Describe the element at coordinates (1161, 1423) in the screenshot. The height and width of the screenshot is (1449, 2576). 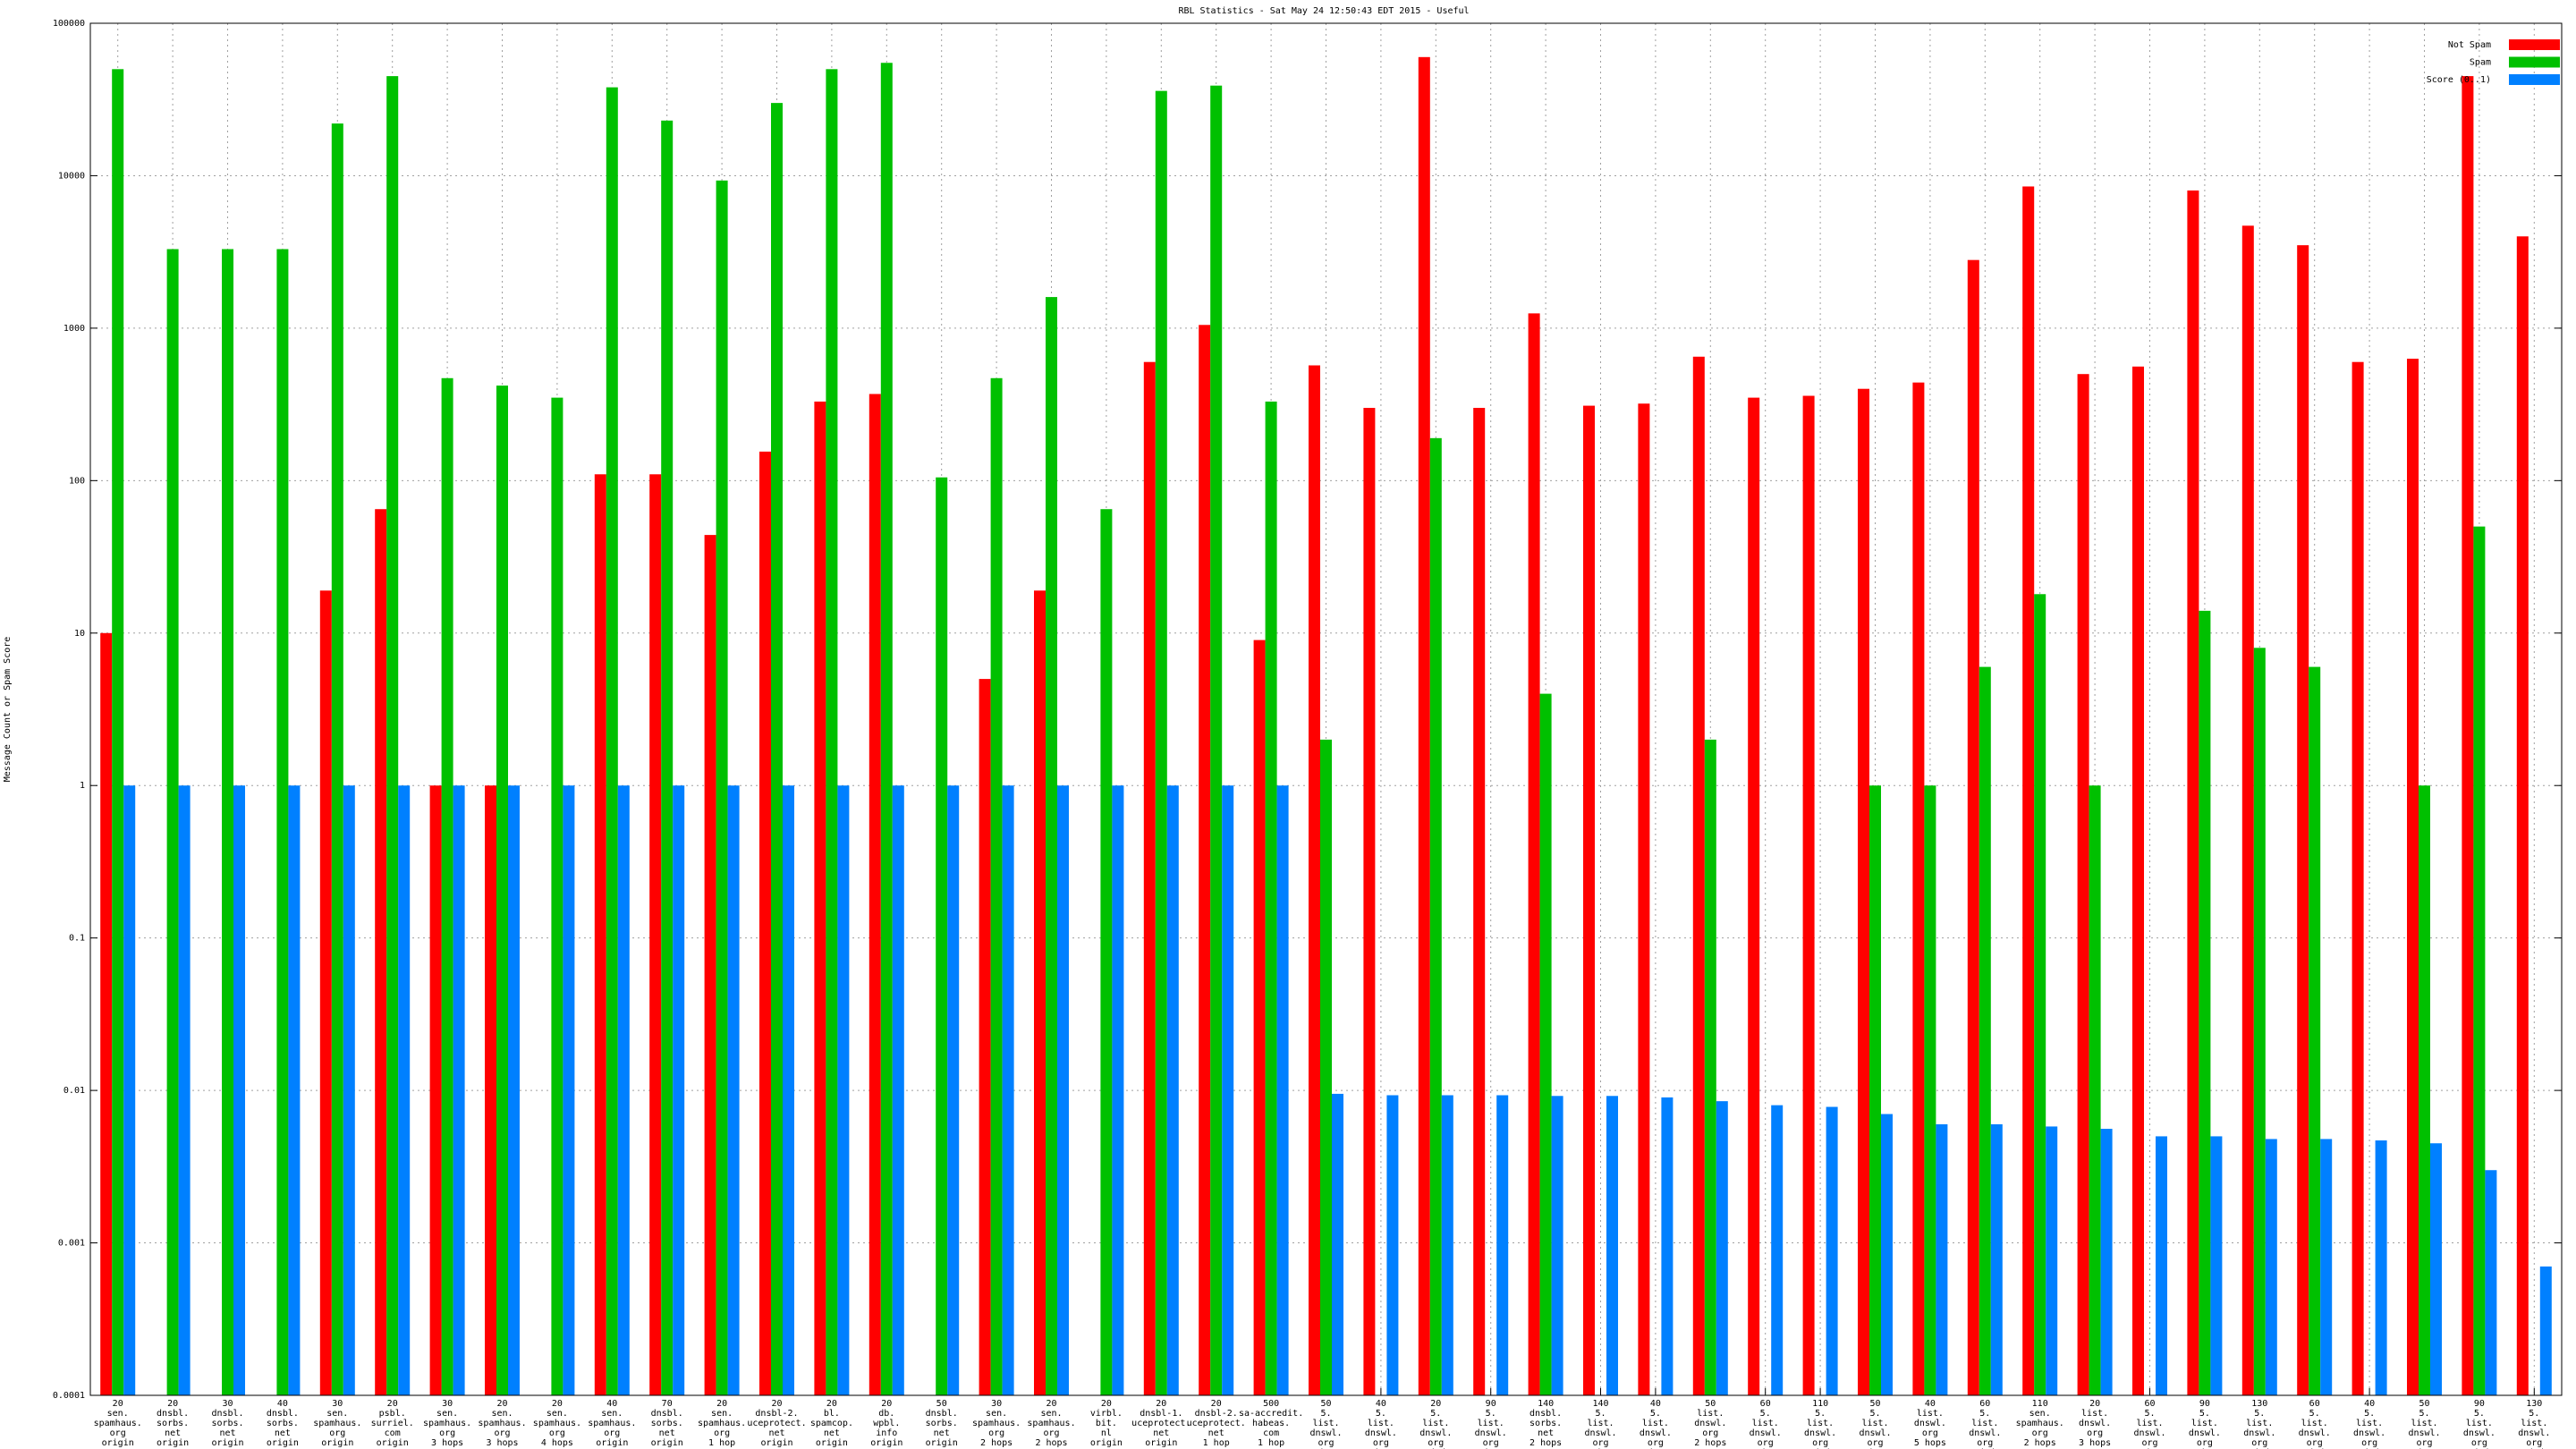
I see `x-tick-label: 20 dnsbl-1. uceprotect. net origin` at that location.